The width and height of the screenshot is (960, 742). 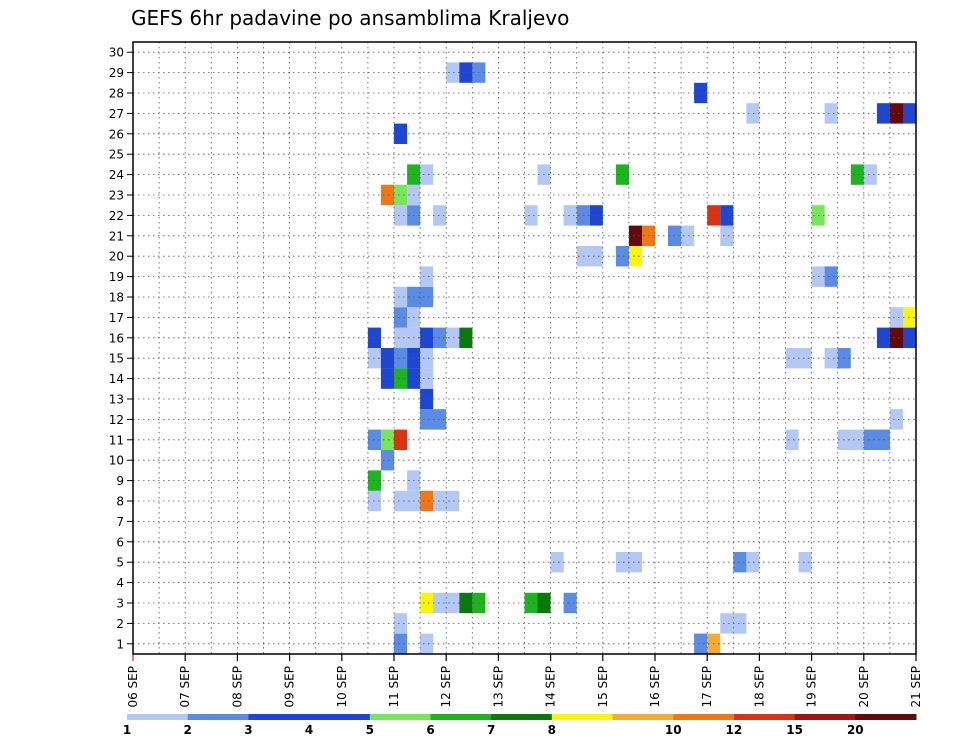 I want to click on x-tick-label: 07 SEP, so click(x=185, y=687).